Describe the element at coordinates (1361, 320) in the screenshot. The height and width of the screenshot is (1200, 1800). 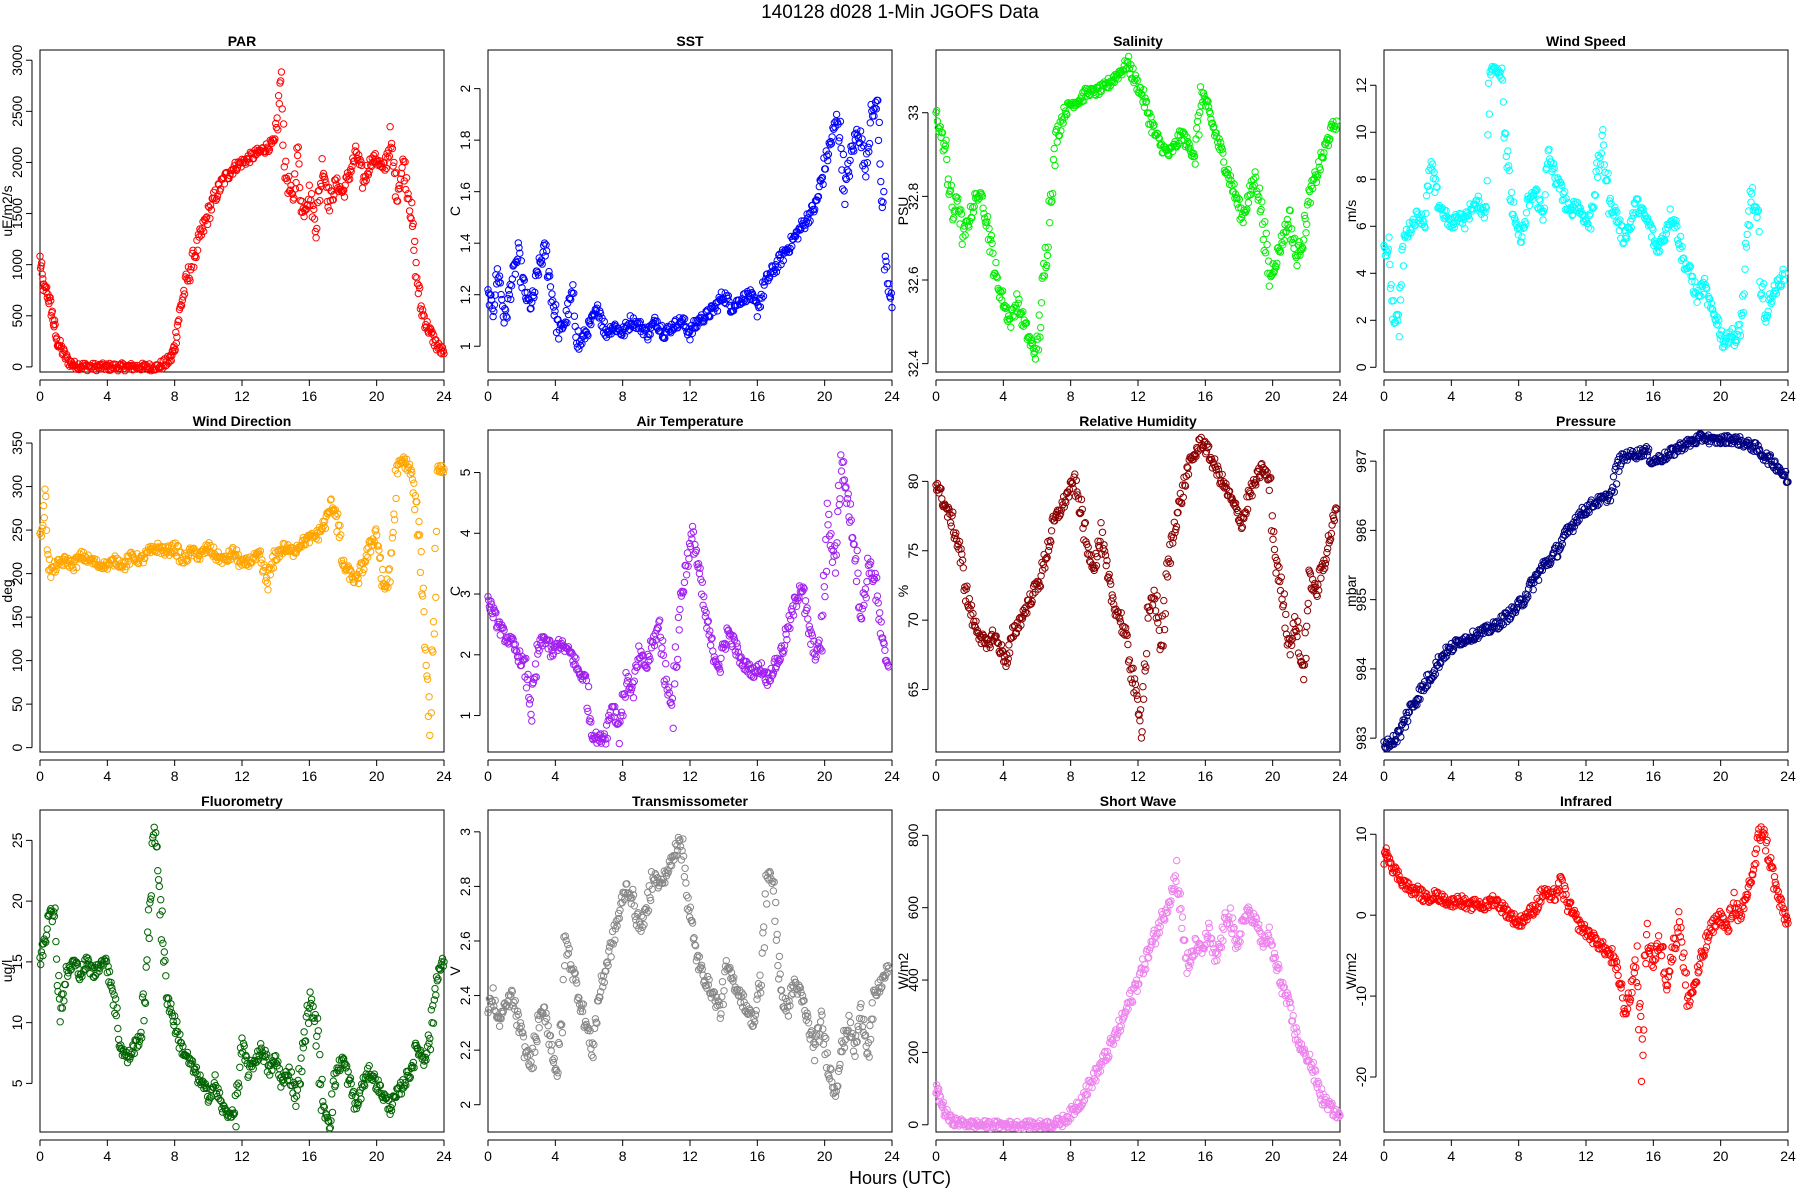
I see `y-tick-label: 2` at that location.